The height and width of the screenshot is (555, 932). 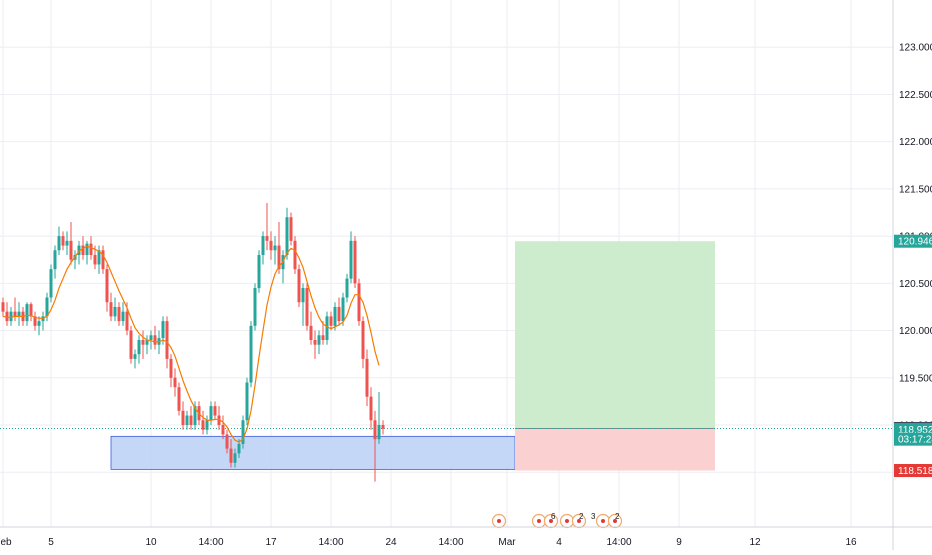 I want to click on x-tick-label: 10, so click(x=151, y=542).